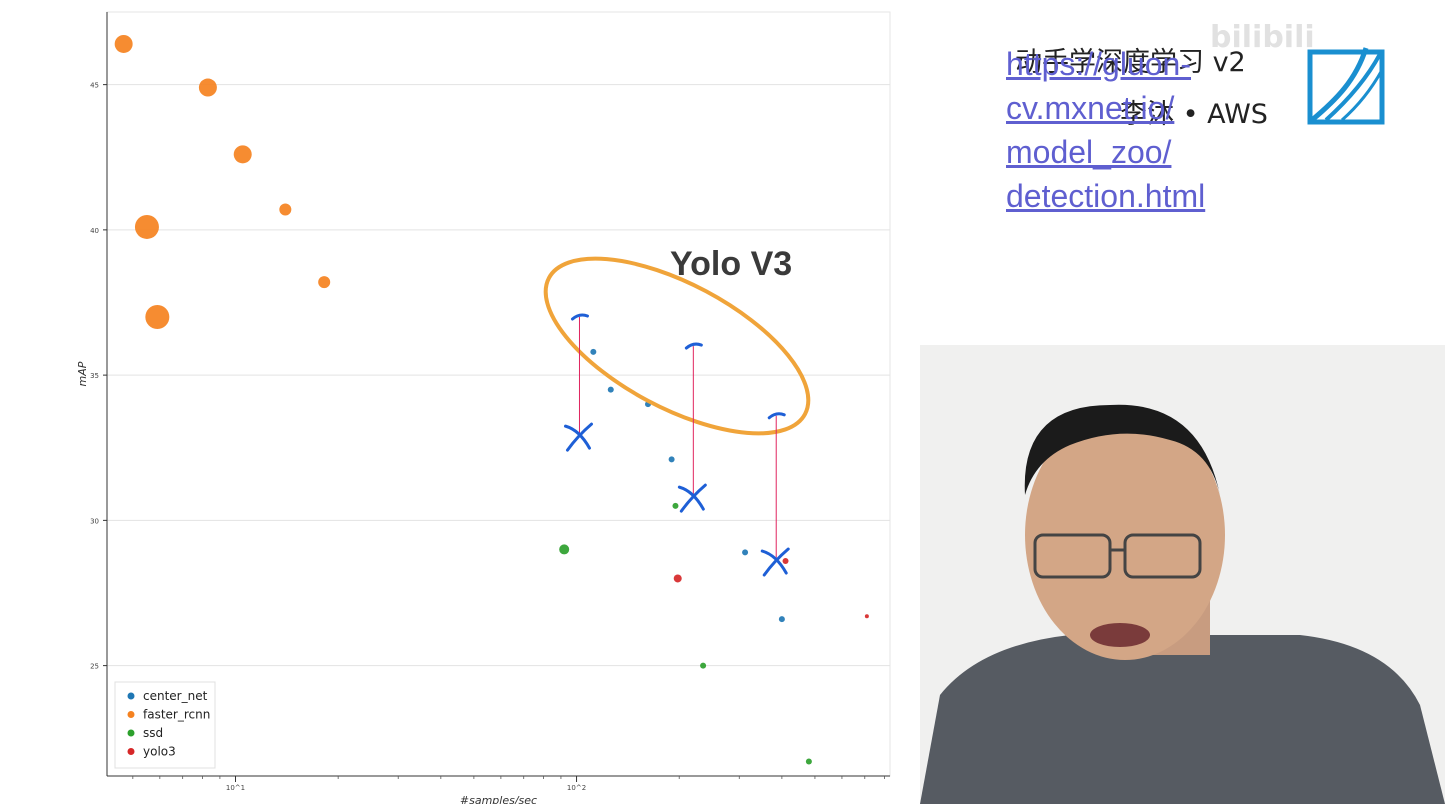 The height and width of the screenshot is (804, 1445). Describe the element at coordinates (159, 752) in the screenshot. I see `legend-label: yolo3` at that location.